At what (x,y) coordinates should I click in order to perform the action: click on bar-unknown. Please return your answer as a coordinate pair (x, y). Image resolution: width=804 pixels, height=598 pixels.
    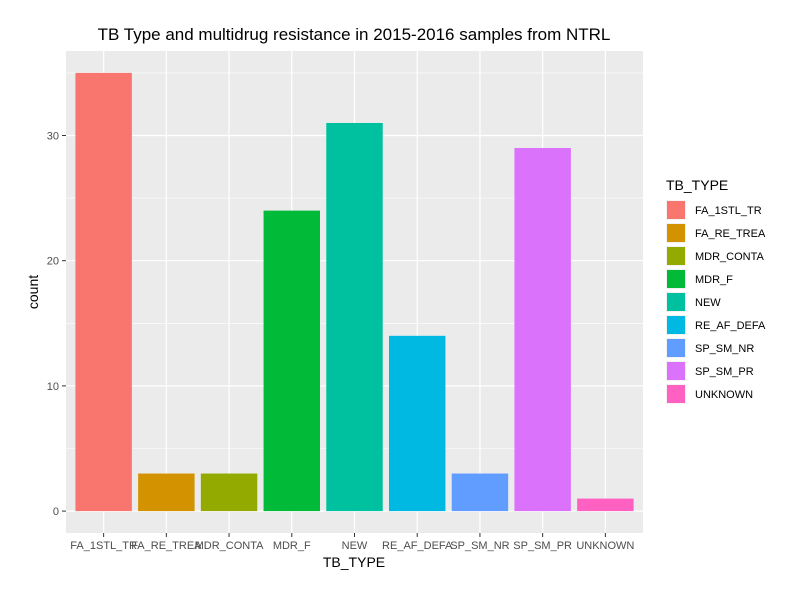
    Looking at the image, I should click on (605, 505).